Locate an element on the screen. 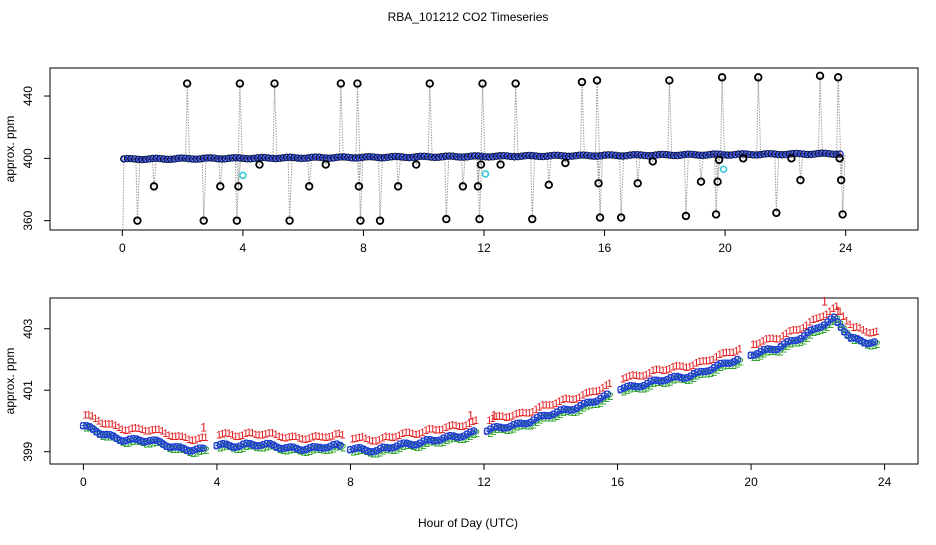 The width and height of the screenshot is (936, 545). x-tick-label: 12 is located at coordinates (484, 482).